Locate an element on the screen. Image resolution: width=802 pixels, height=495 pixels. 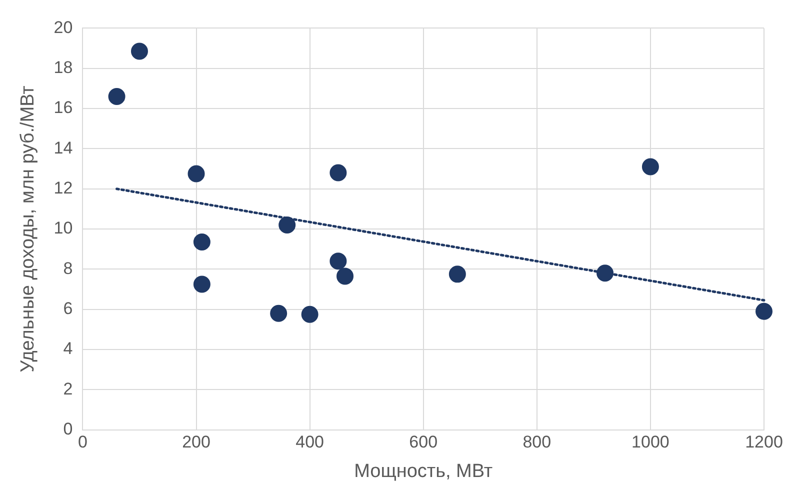
y-tick-label: 14 is located at coordinates (63, 148).